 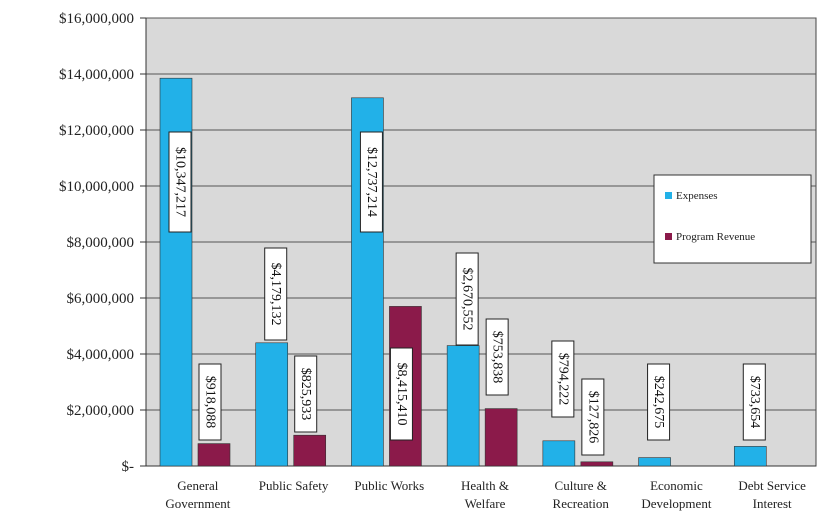 I want to click on category-label: General, so click(x=198, y=485).